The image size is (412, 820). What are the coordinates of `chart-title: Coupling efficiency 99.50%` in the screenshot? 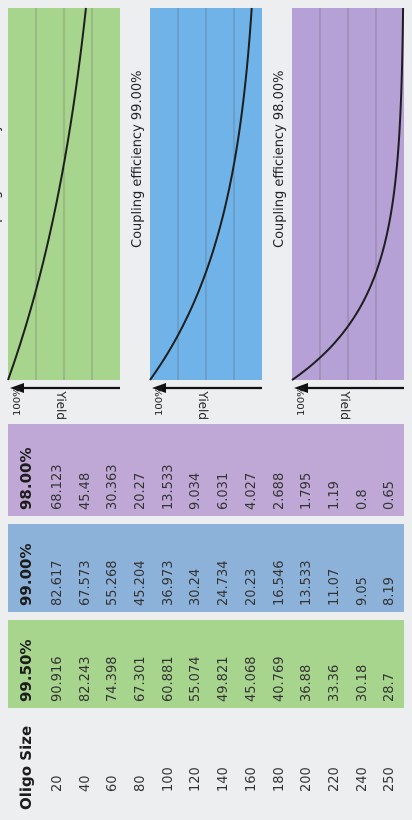 It's located at (1, 159).